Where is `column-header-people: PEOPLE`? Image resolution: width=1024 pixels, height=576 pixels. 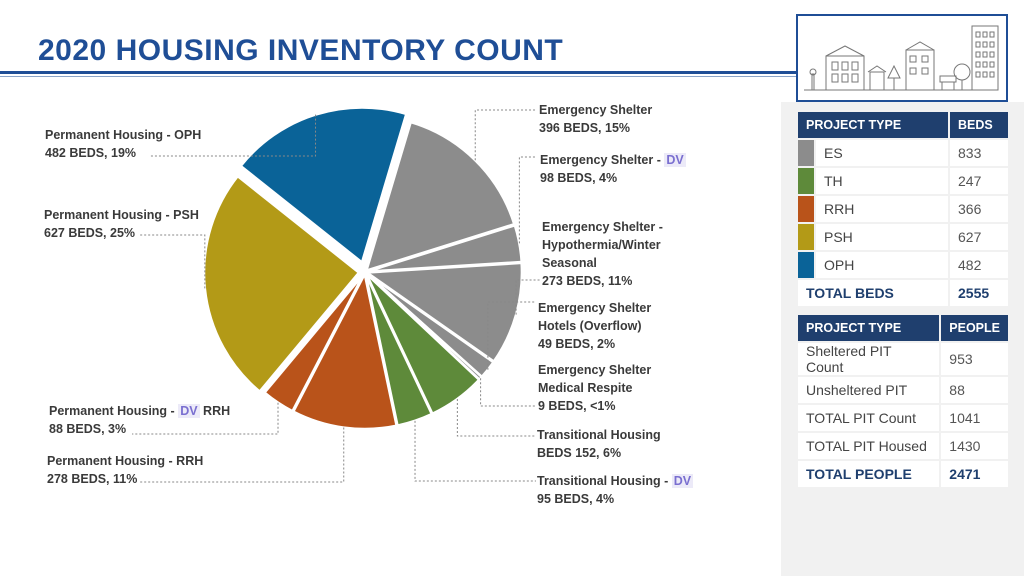 column-header-people: PEOPLE is located at coordinates (974, 328).